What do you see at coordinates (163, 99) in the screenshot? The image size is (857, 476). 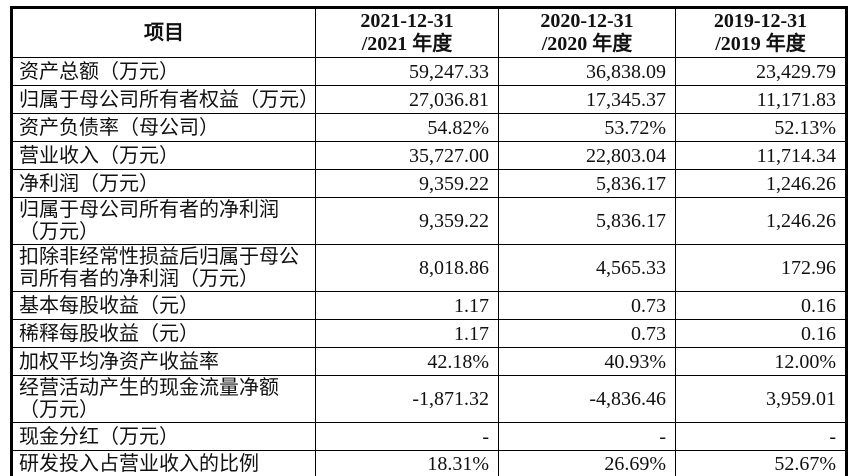 I see `row-label: 归属于母公司所有者权益（万元）` at bounding box center [163, 99].